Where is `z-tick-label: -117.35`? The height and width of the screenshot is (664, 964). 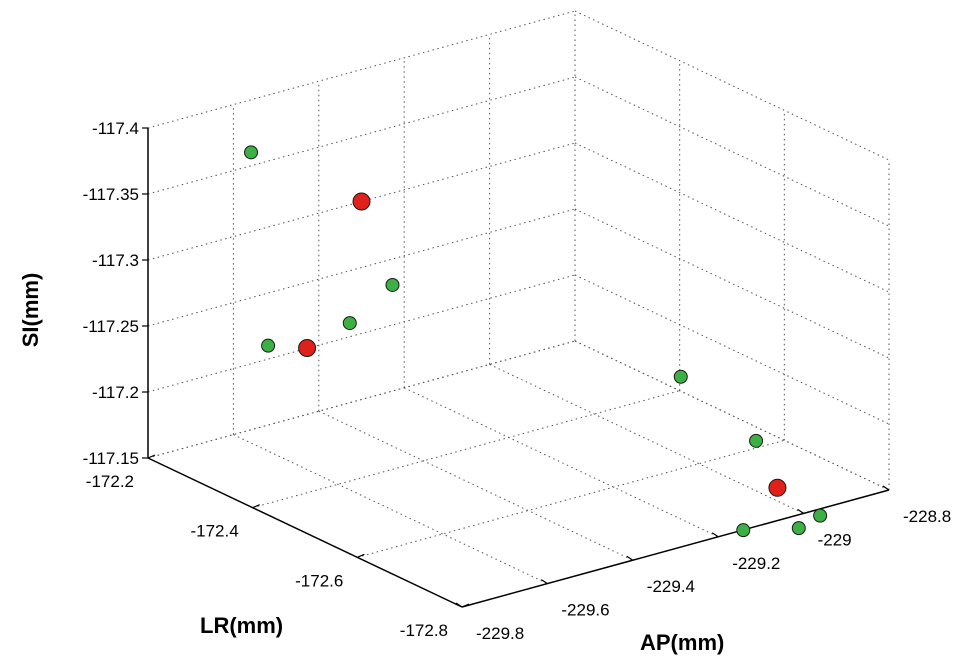
z-tick-label: -117.35 is located at coordinates (111, 194).